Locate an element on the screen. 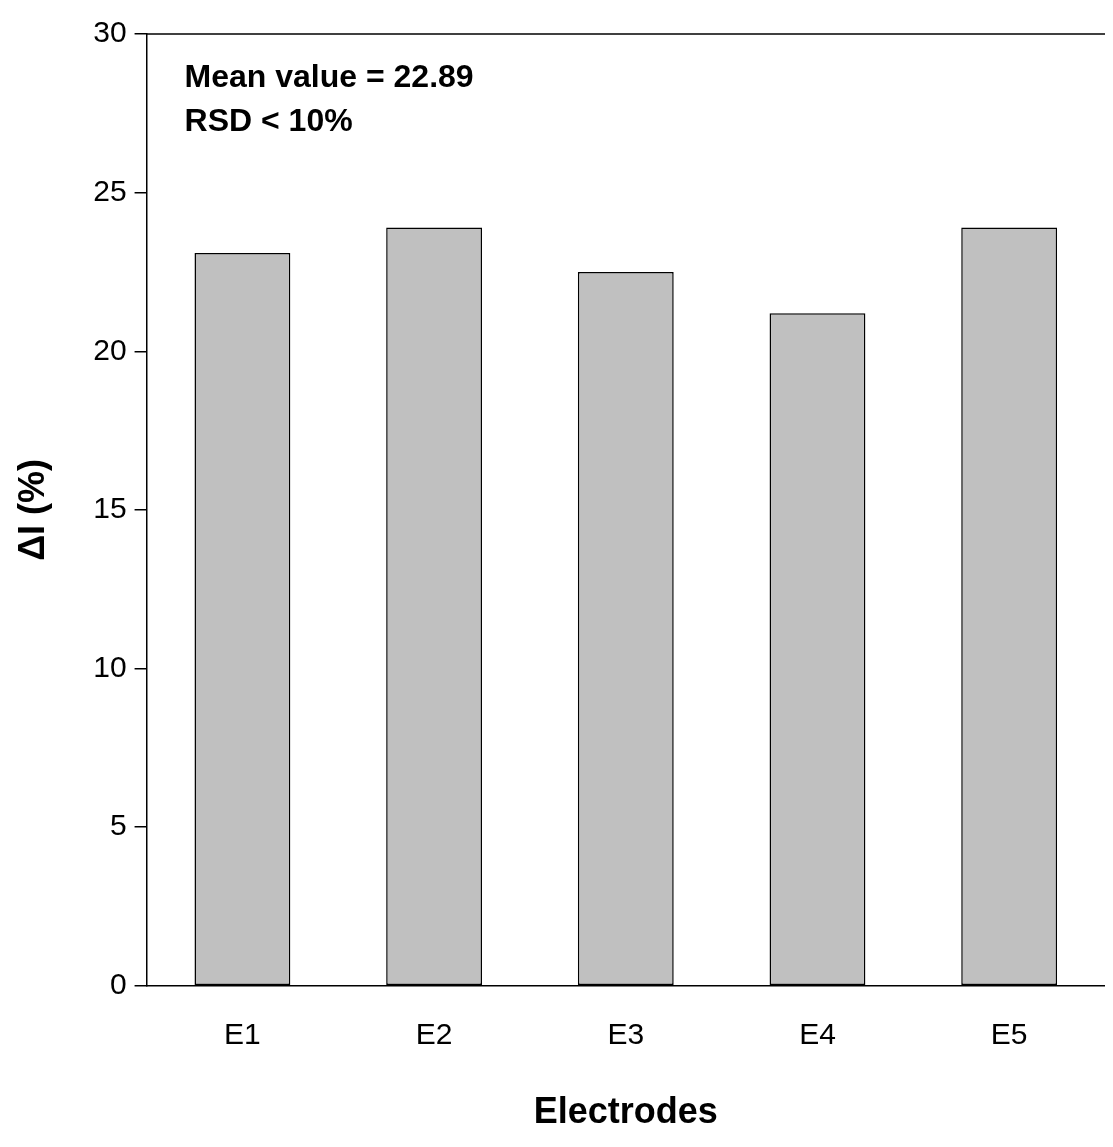  y-tick-label: 5 is located at coordinates (118, 825).